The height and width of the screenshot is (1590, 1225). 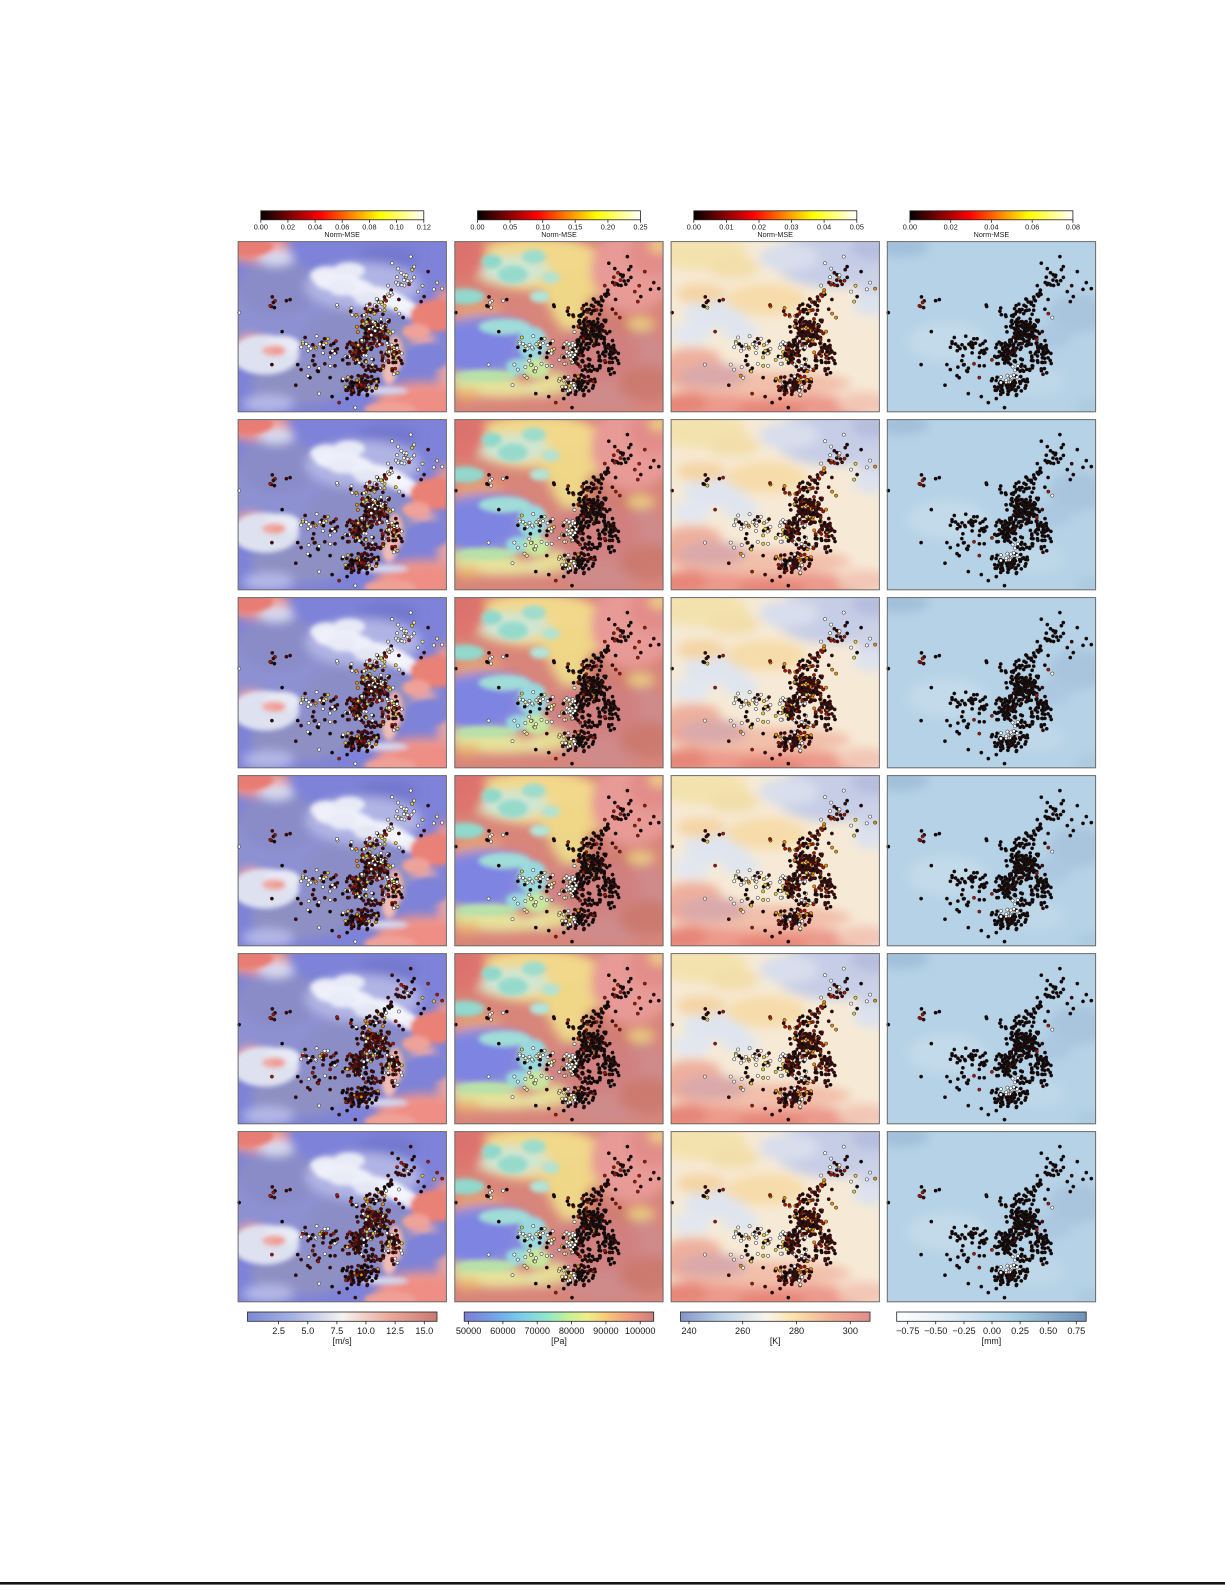 I want to click on svg-text: [K], so click(x=775, y=1341).